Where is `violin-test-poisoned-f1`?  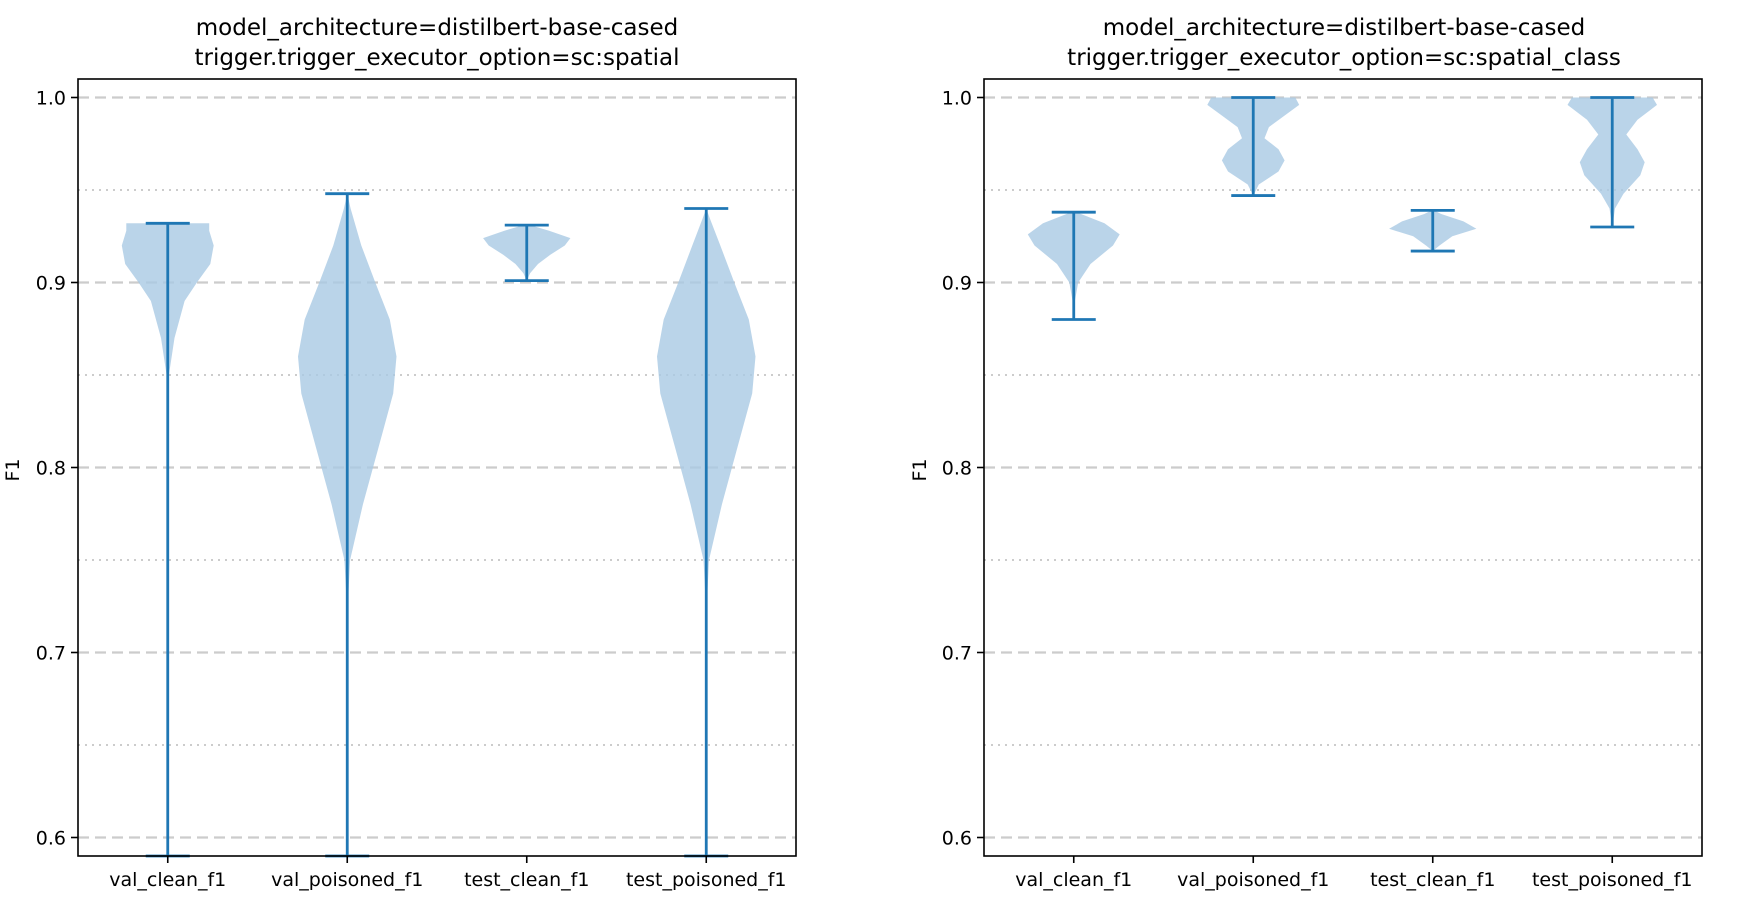 violin-test-poisoned-f1 is located at coordinates (1612, 162).